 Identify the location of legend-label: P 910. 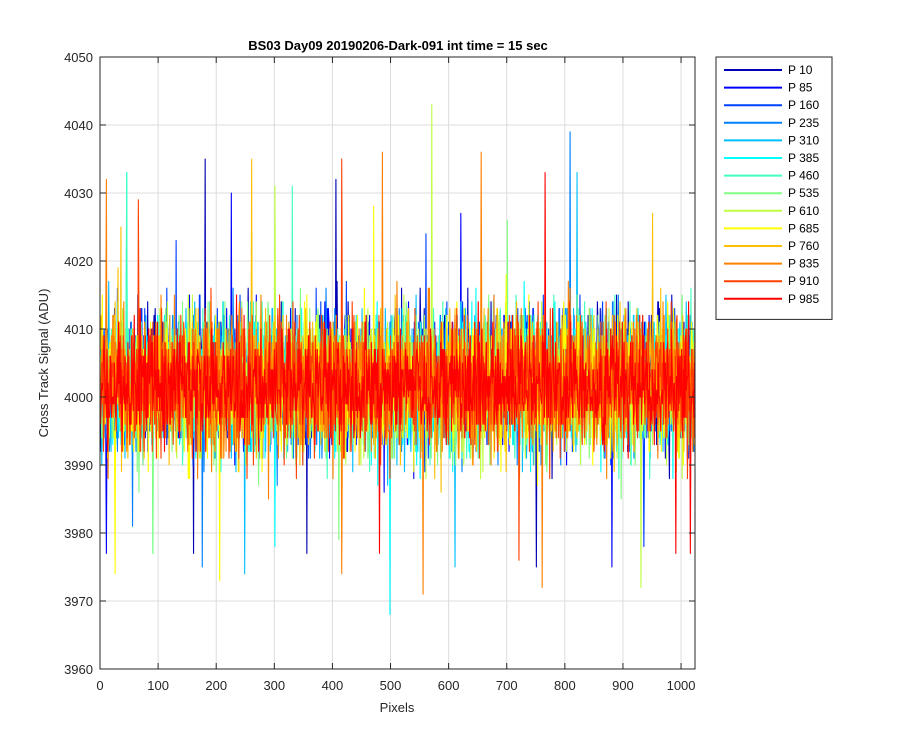
(803, 281).